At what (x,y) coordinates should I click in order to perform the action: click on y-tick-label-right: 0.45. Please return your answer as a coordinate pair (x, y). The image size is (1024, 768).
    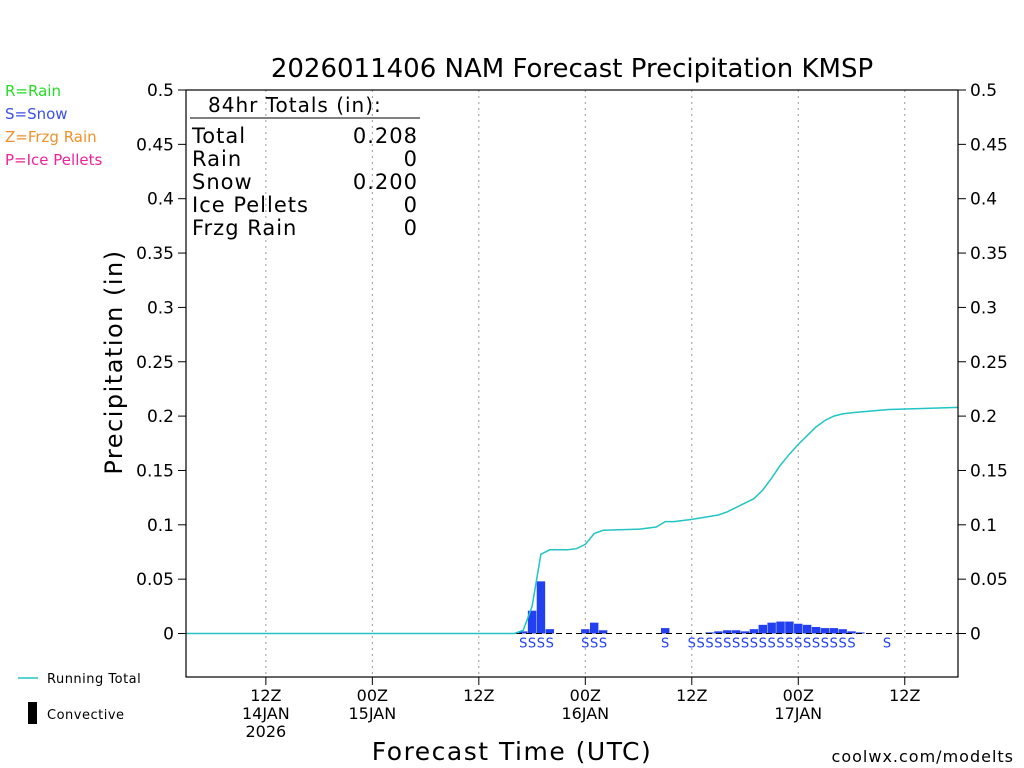
    Looking at the image, I should click on (989, 145).